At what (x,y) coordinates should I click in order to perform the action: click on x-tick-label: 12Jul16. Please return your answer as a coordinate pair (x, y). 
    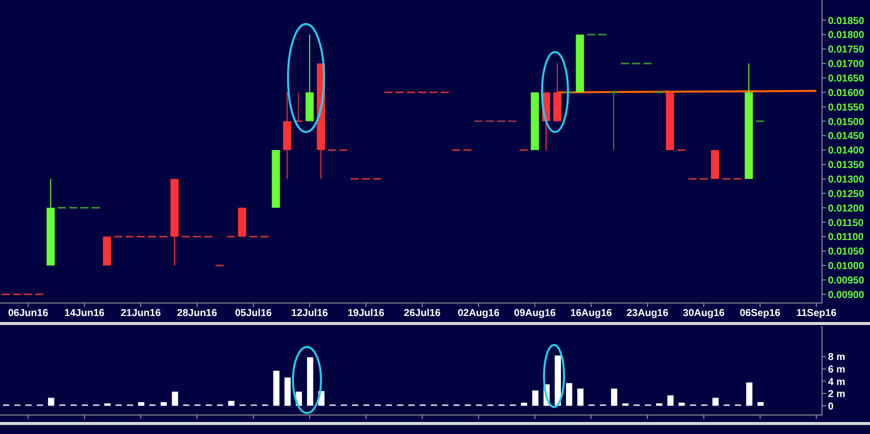
    Looking at the image, I should click on (309, 314).